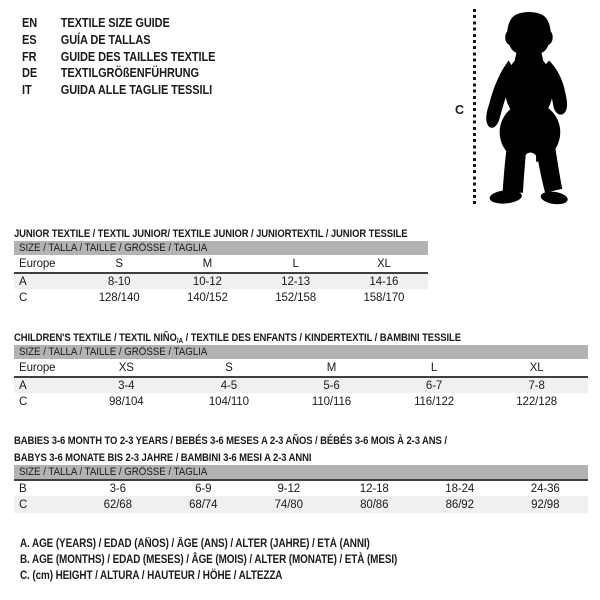  What do you see at coordinates (207, 297) in the screenshot?
I see `table-cell: 140/152` at bounding box center [207, 297].